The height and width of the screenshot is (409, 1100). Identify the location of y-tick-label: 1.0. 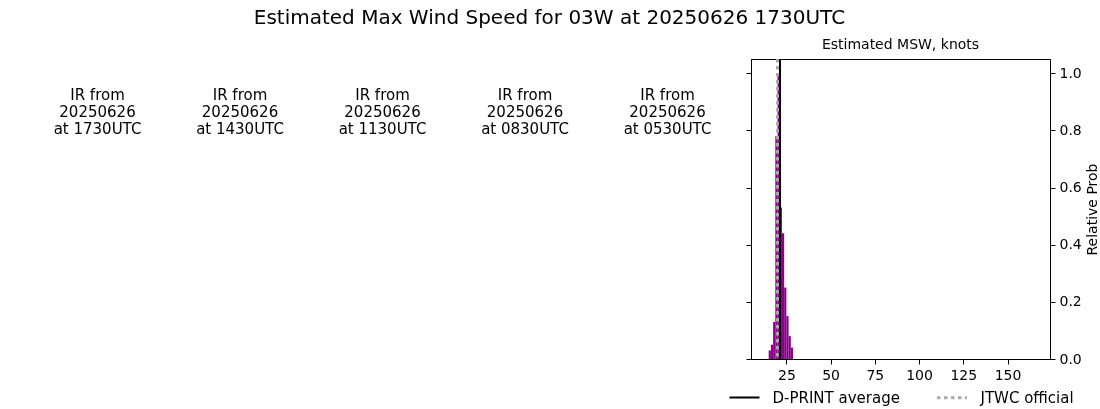
(1070, 72).